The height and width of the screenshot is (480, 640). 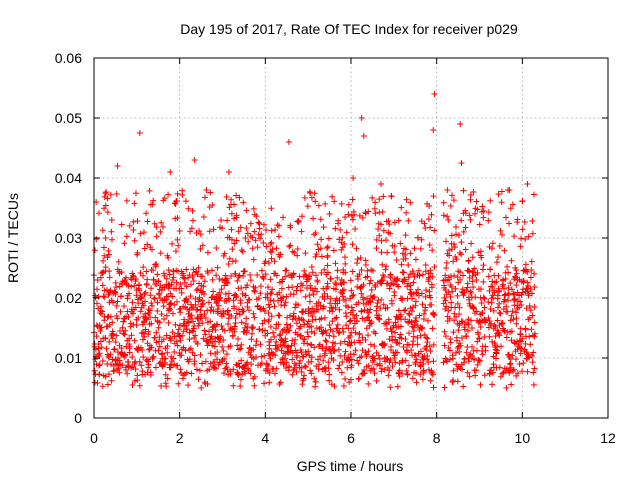 What do you see at coordinates (68, 58) in the screenshot?
I see `y-tick-label: 0.06` at bounding box center [68, 58].